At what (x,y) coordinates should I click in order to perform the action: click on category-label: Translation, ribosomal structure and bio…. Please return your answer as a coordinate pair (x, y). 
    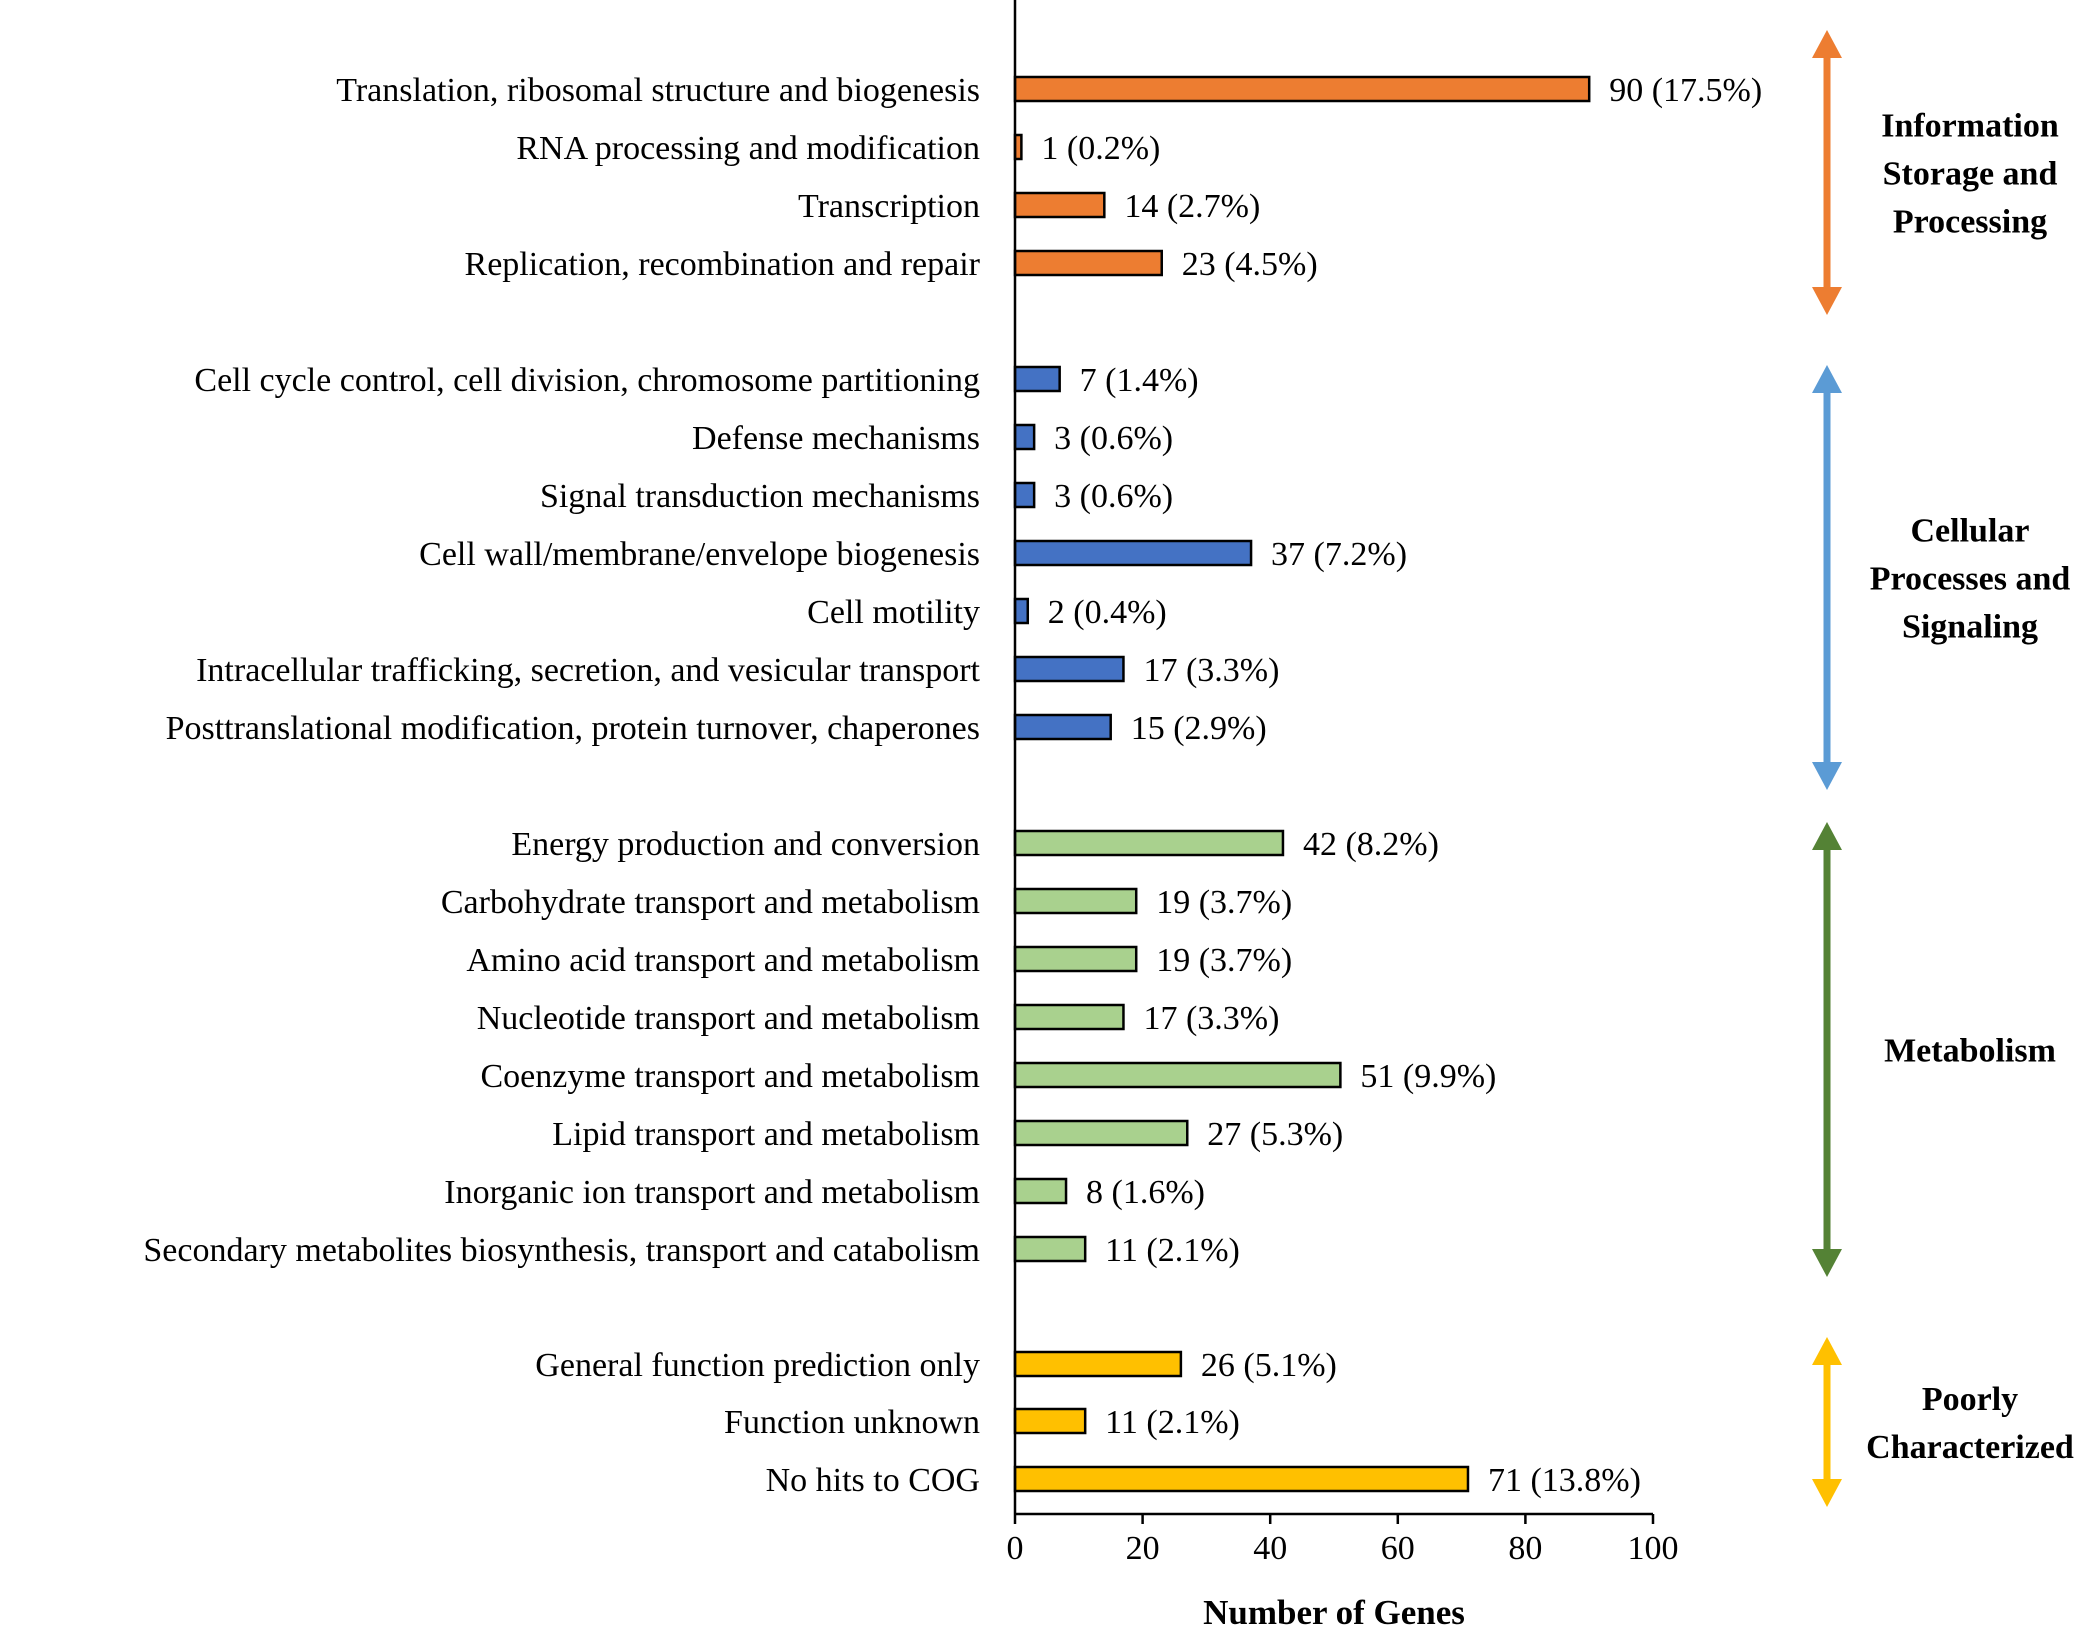
    Looking at the image, I should click on (658, 90).